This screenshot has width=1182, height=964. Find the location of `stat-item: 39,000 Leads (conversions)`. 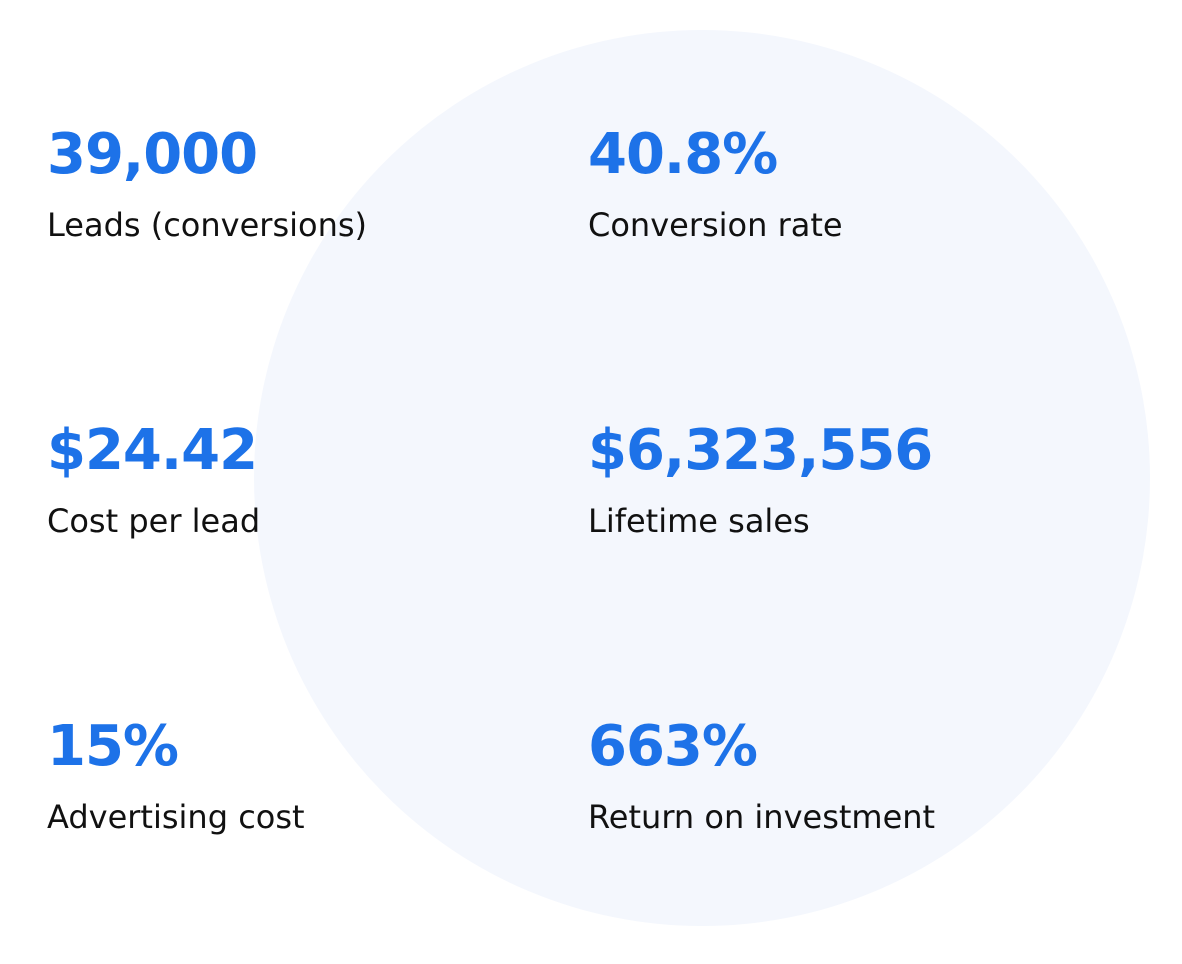

stat-item: 39,000 Leads (conversions) is located at coordinates (207, 185).